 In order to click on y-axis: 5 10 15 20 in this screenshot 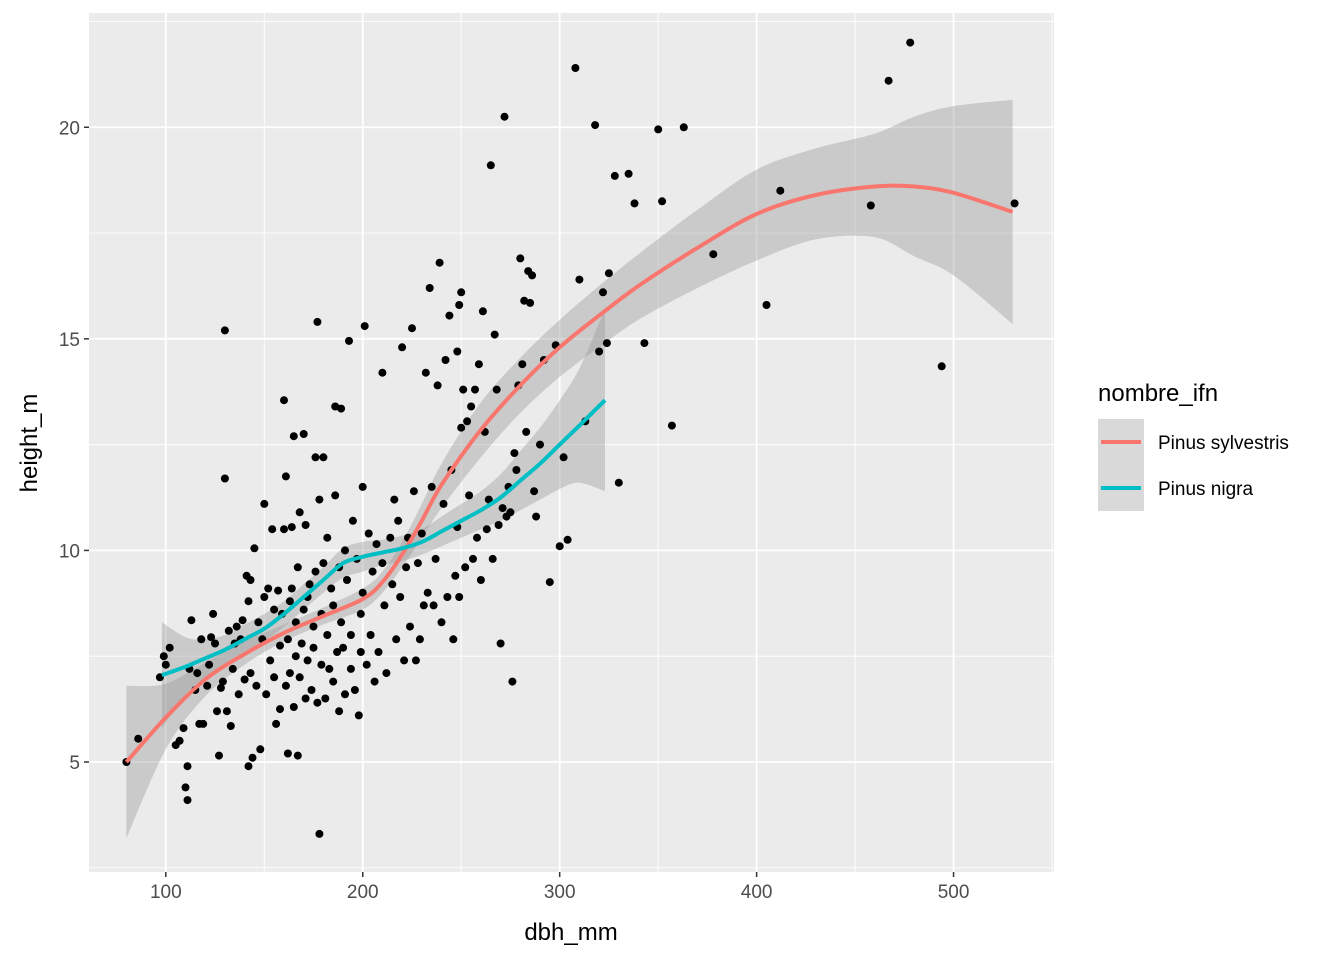, I will do `click(74, 446)`.